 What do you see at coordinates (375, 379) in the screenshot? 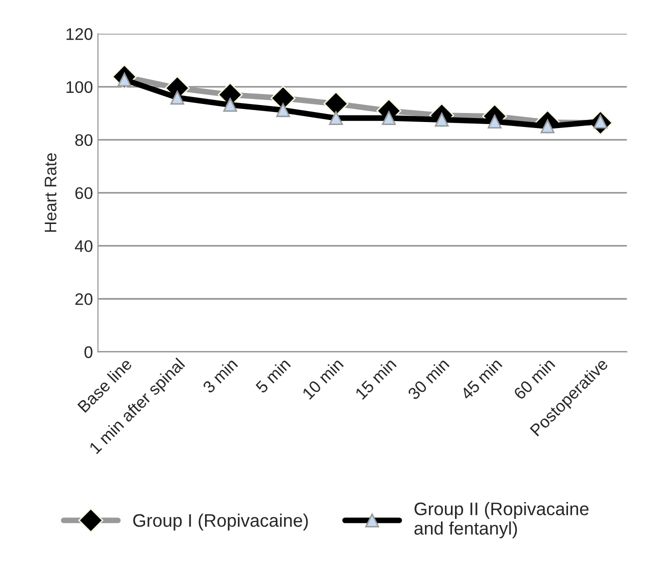
I see `x-tick-label: 15 min` at bounding box center [375, 379].